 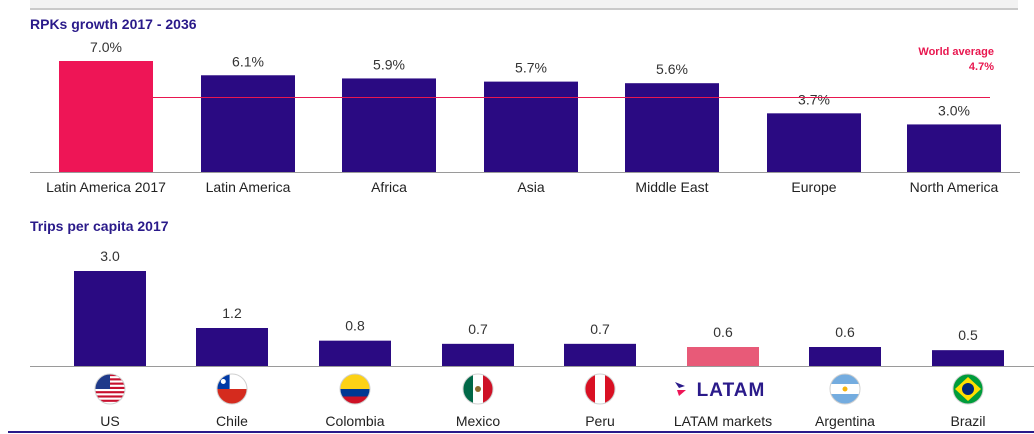 I want to click on chart1-tick-label: Latin America, so click(x=248, y=187).